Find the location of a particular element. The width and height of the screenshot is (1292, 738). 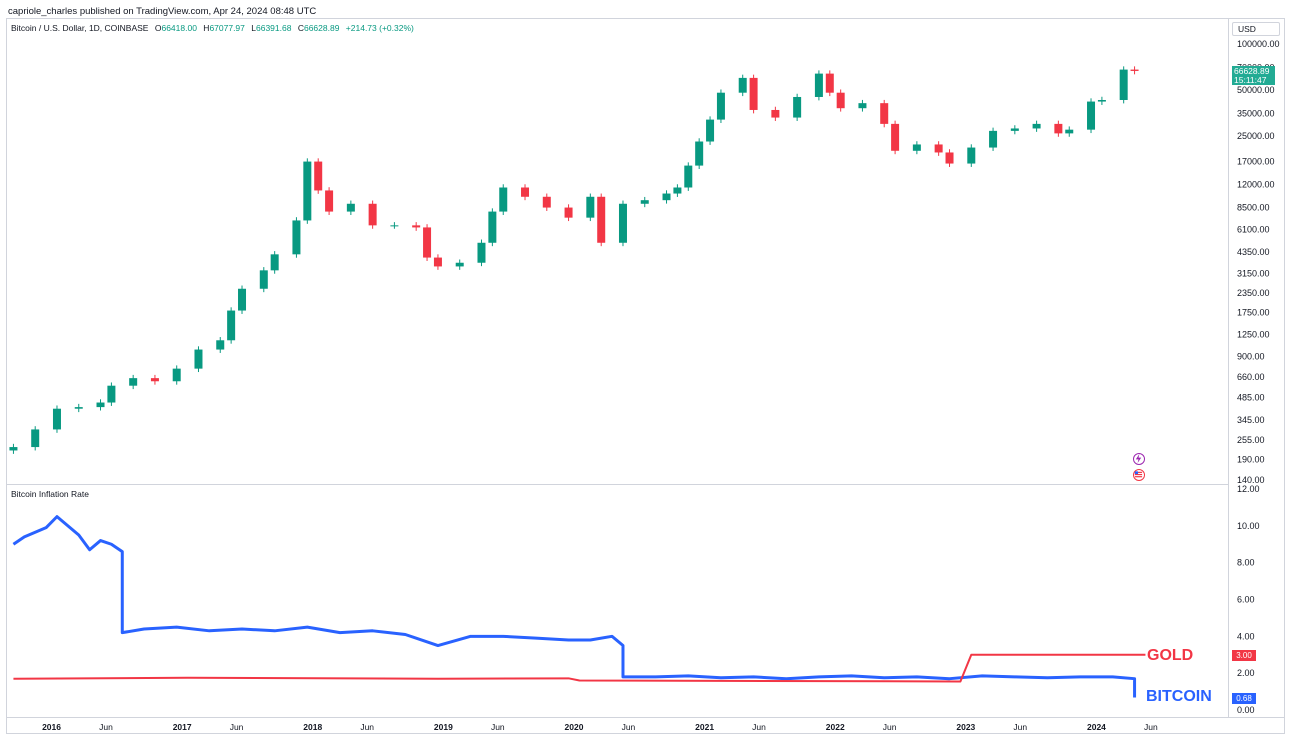

open-label: O is located at coordinates (158, 28).